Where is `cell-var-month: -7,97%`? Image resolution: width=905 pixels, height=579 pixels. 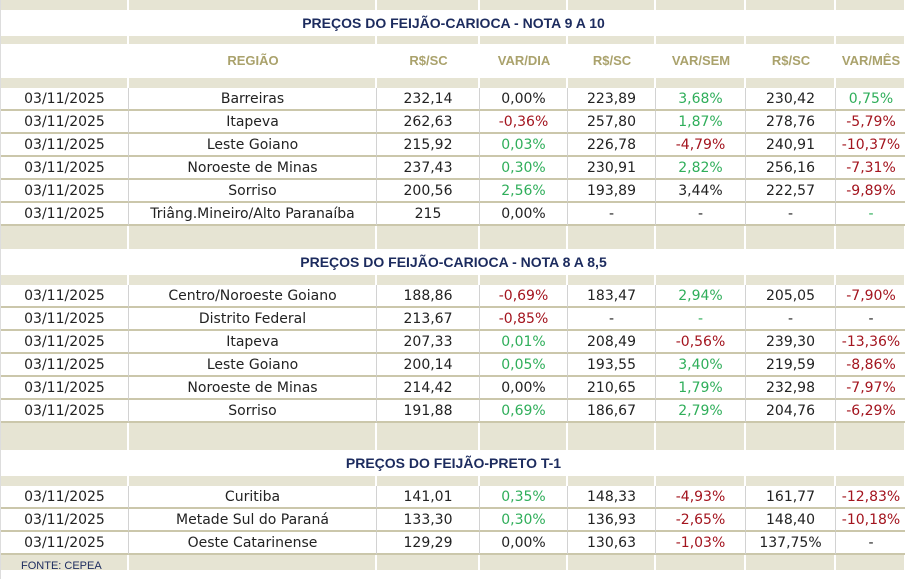
cell-var-month: -7,97% is located at coordinates (870, 388).